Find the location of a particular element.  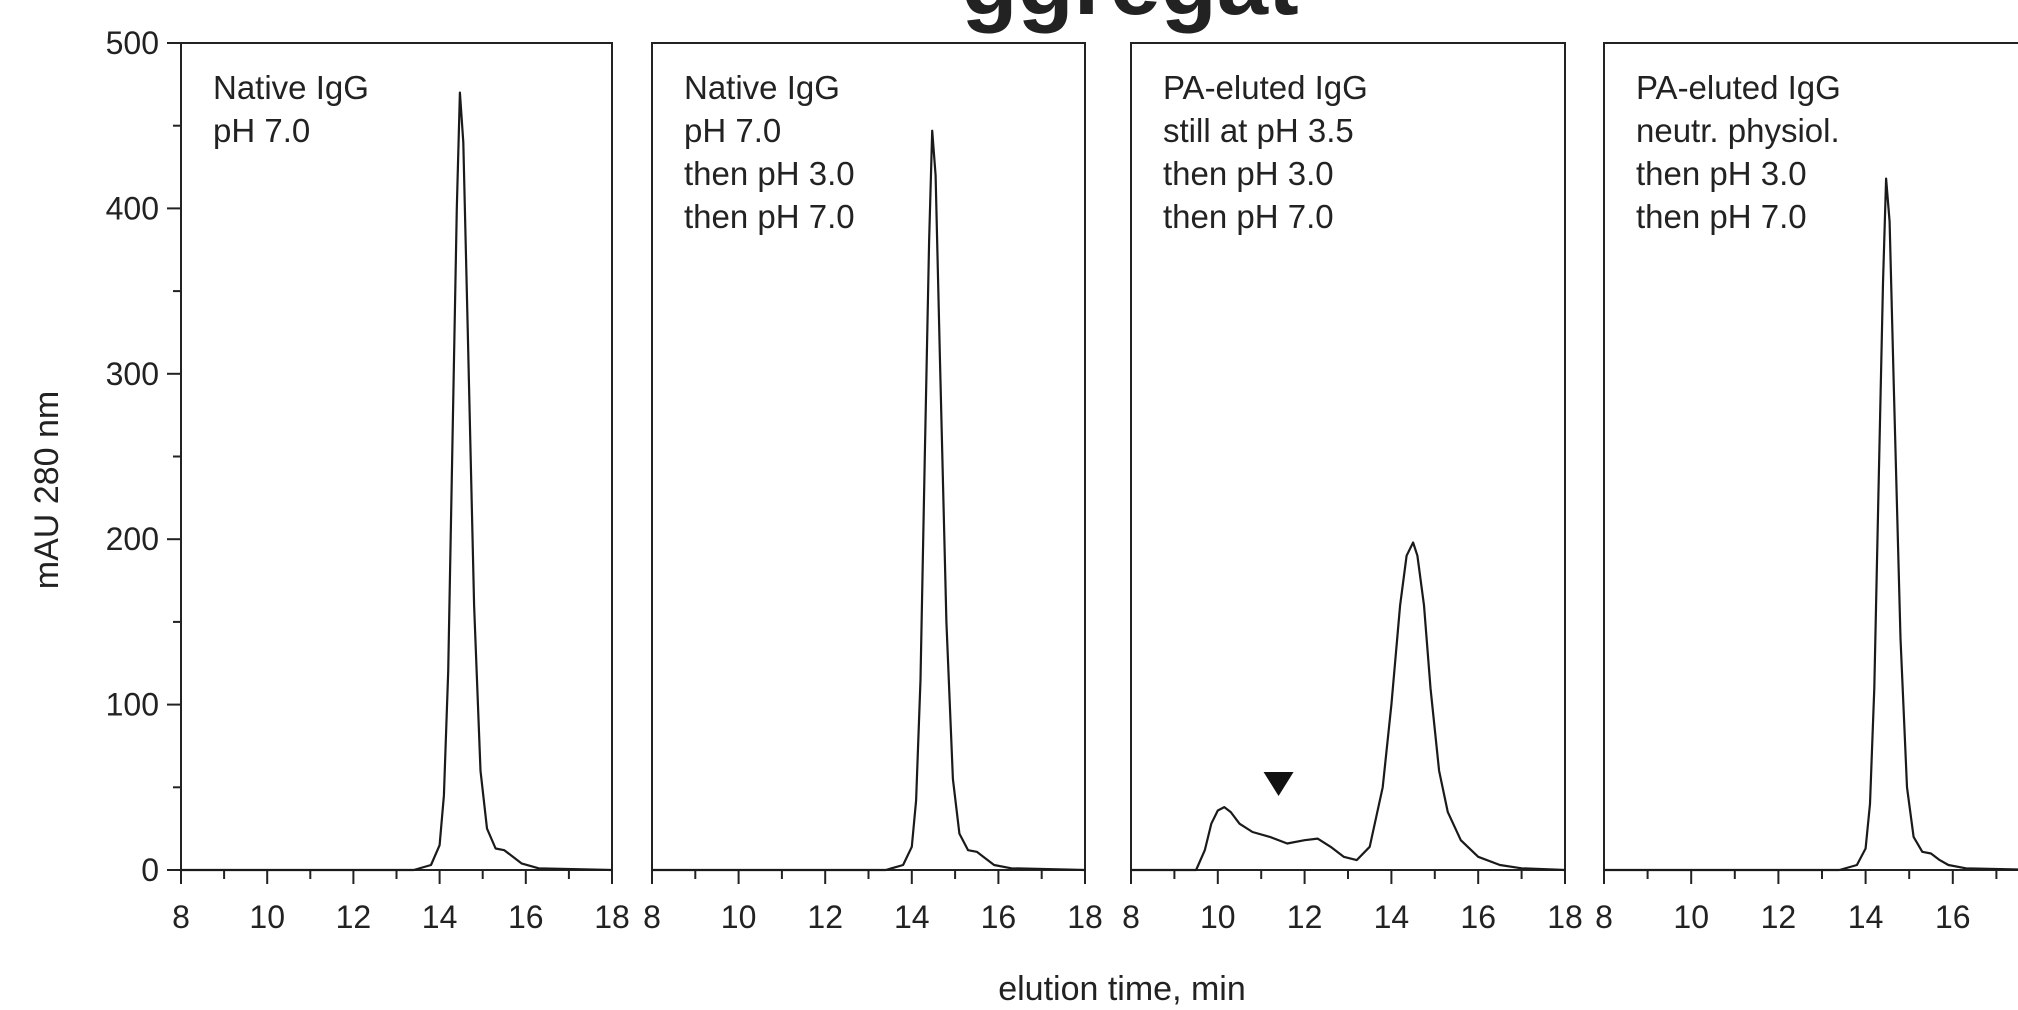

y-axis-title: mAU 280 nm is located at coordinates (47, 490).